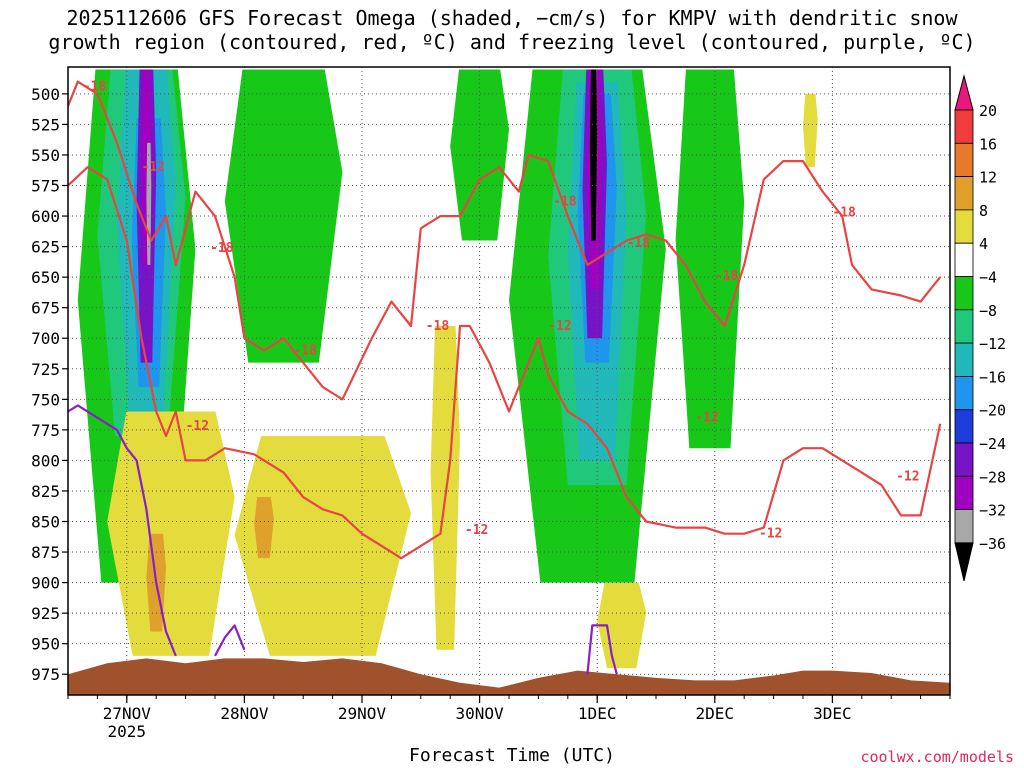  I want to click on colorbar-label-2: 12, so click(988, 178).